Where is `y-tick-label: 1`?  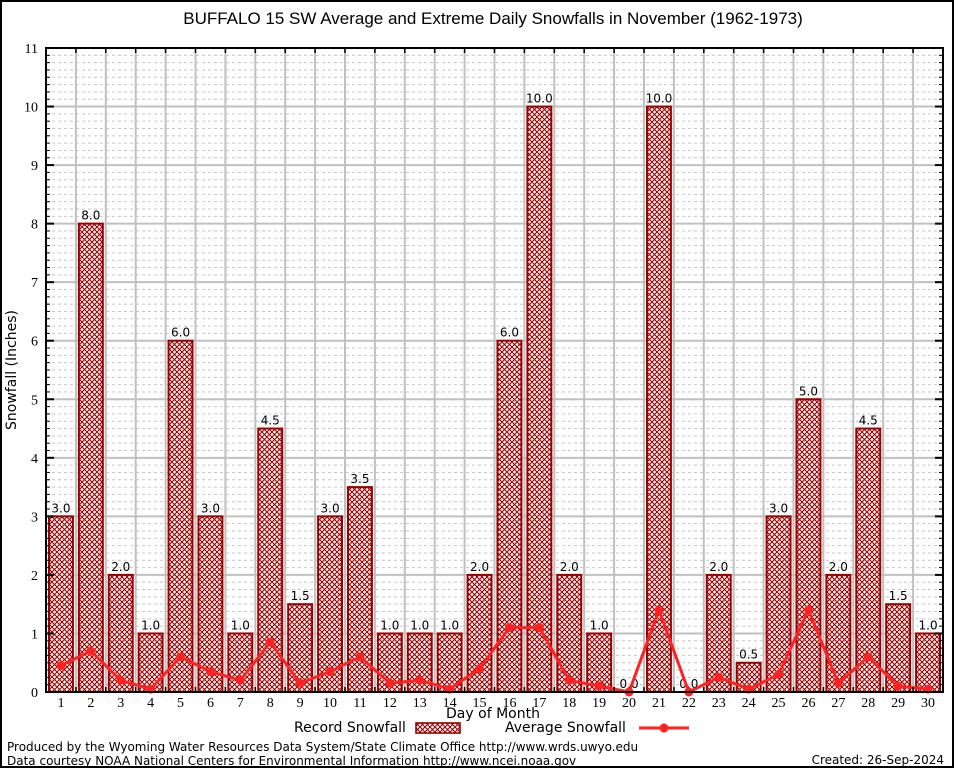
y-tick-label: 1 is located at coordinates (34, 634).